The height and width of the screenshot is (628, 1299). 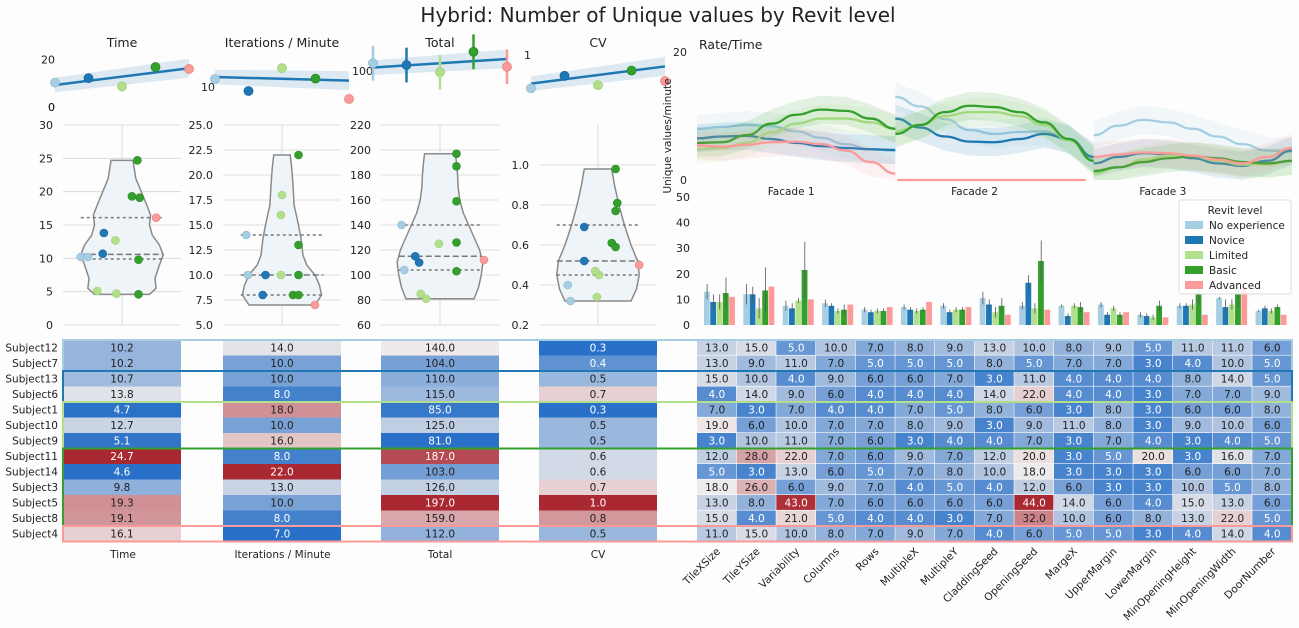 I want to click on param-cell-value: 44.0, so click(x=1033, y=504).